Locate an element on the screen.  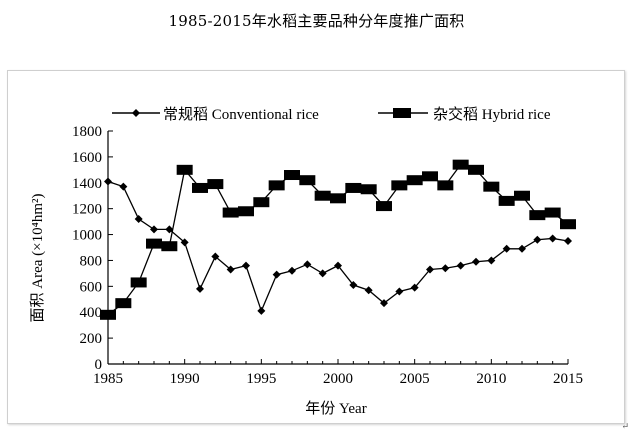
legend-marker-conventional is located at coordinates (136, 113).